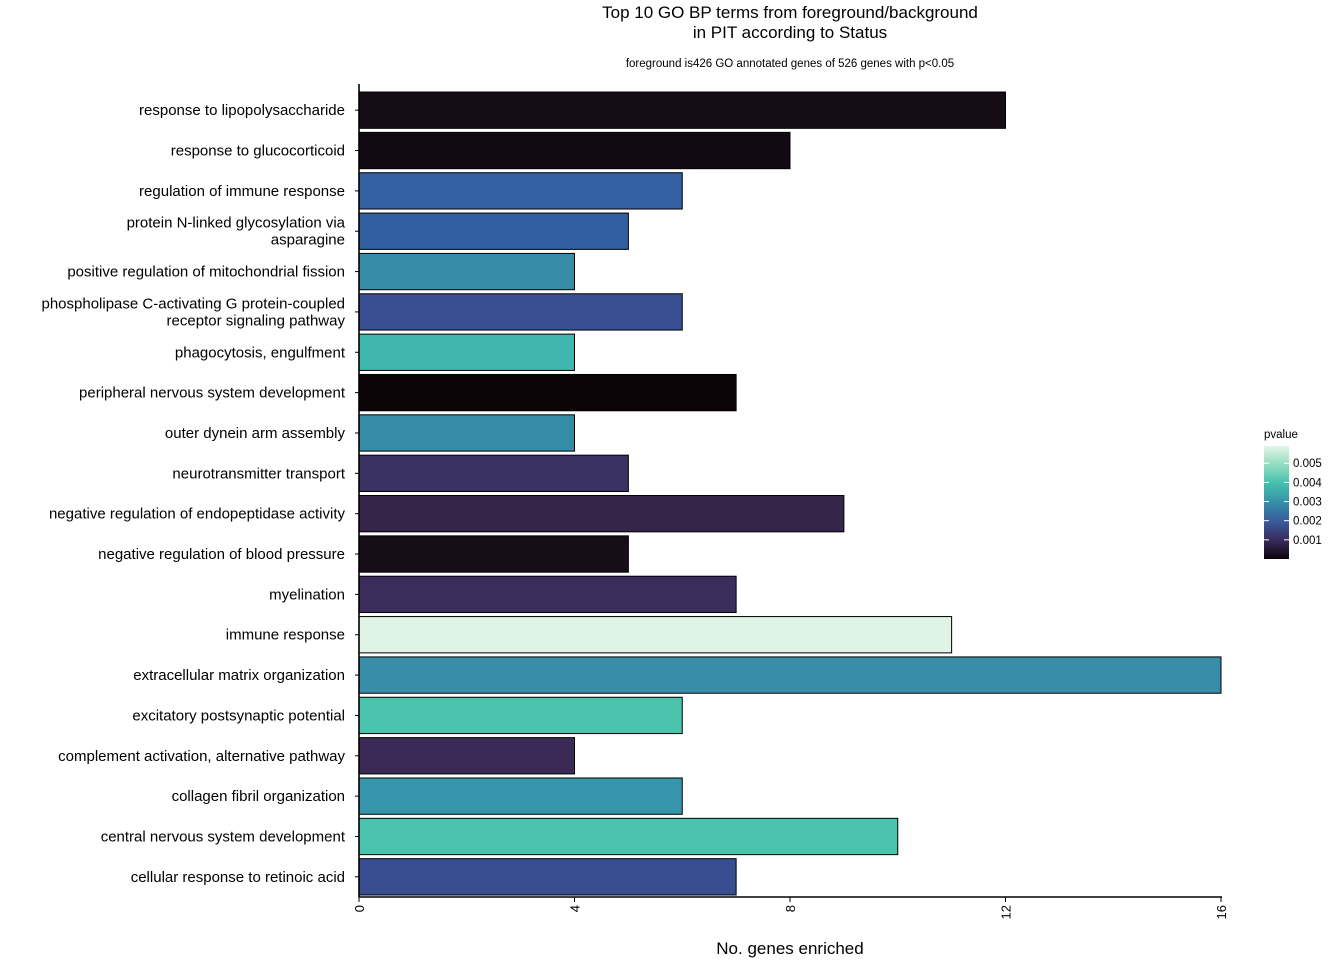 The width and height of the screenshot is (1344, 960). I want to click on y-tick-label: collagen fibril organization, so click(258, 796).